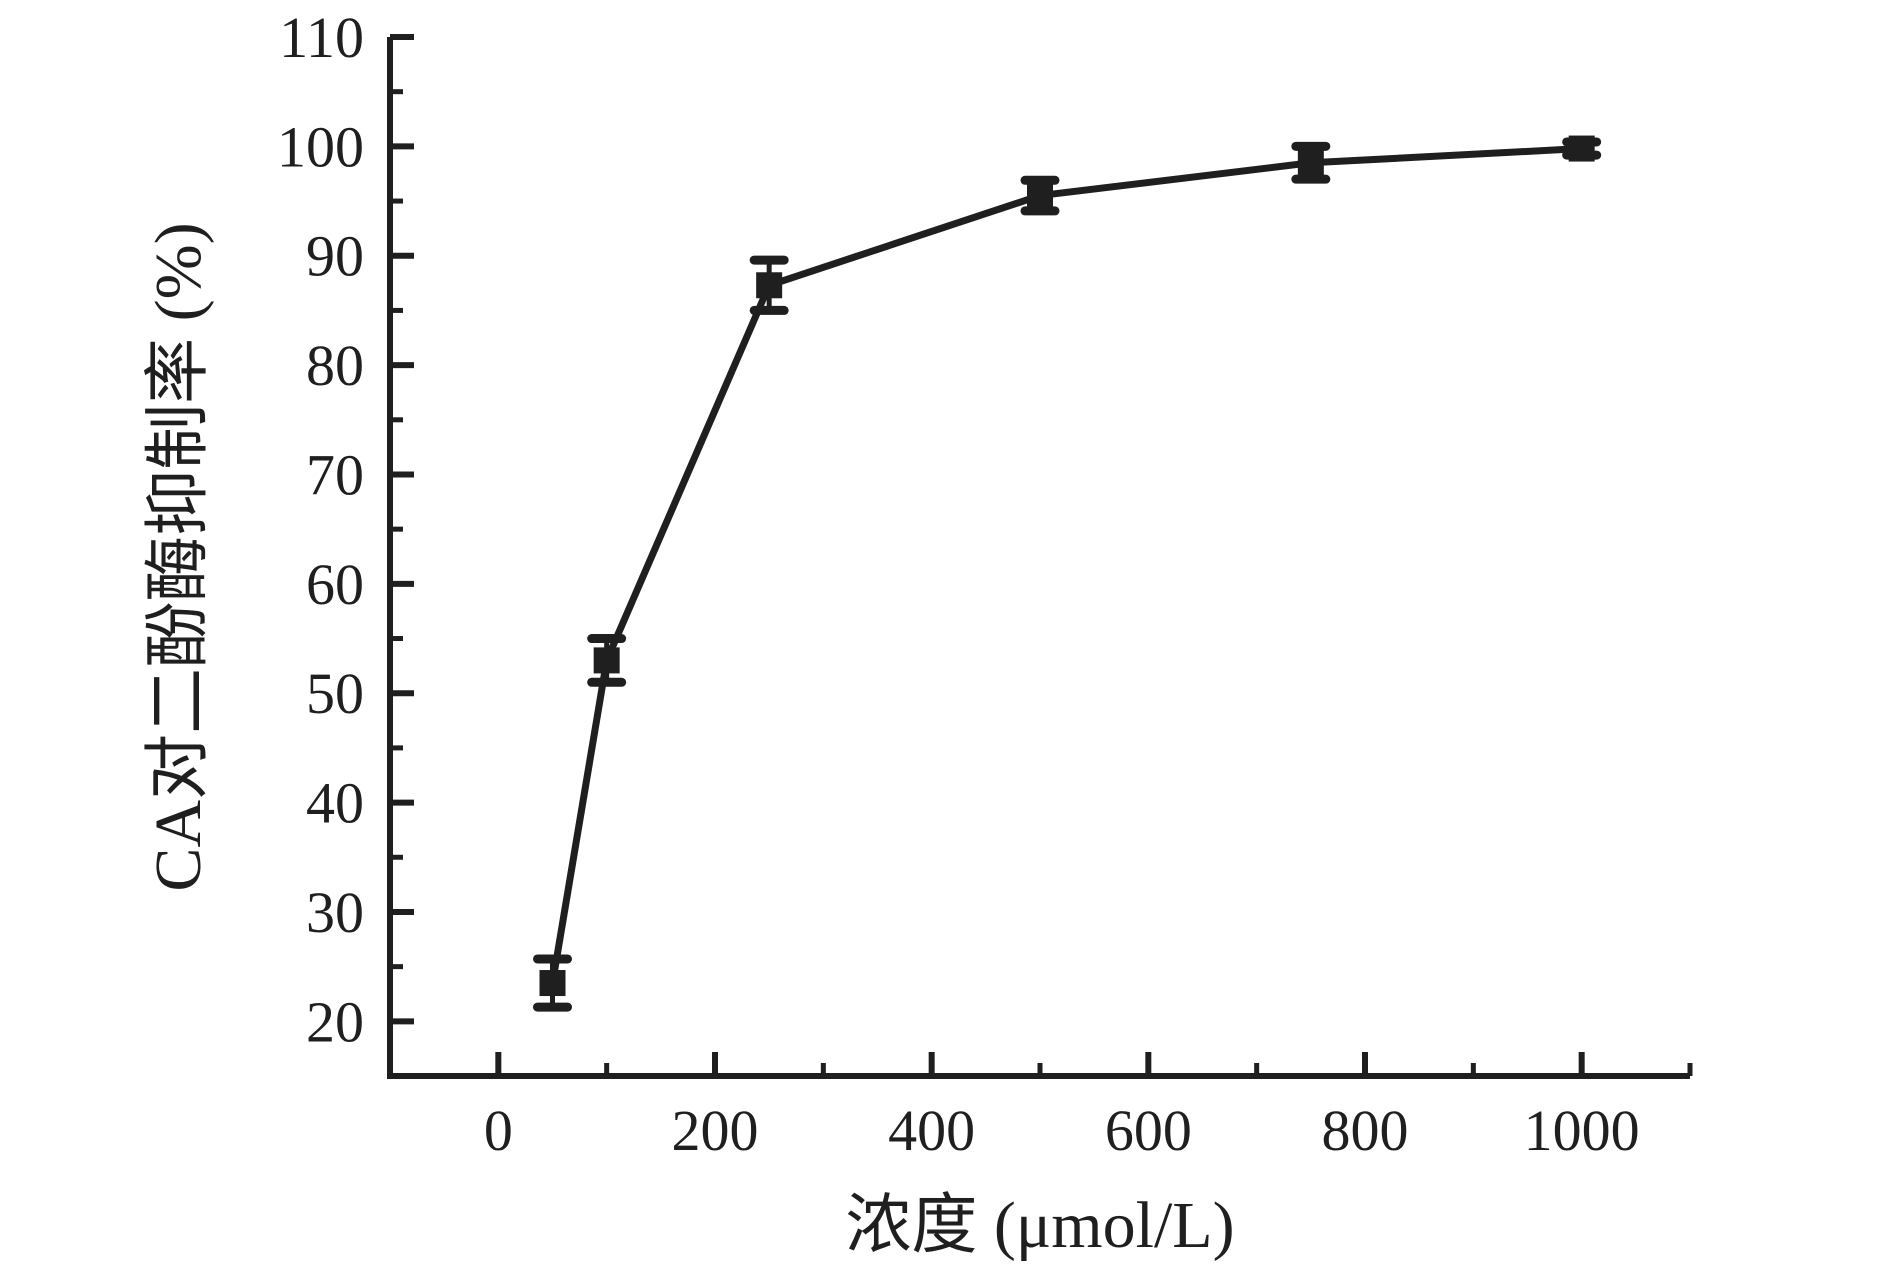  I want to click on y-tick-label: 20, so click(335, 1021).